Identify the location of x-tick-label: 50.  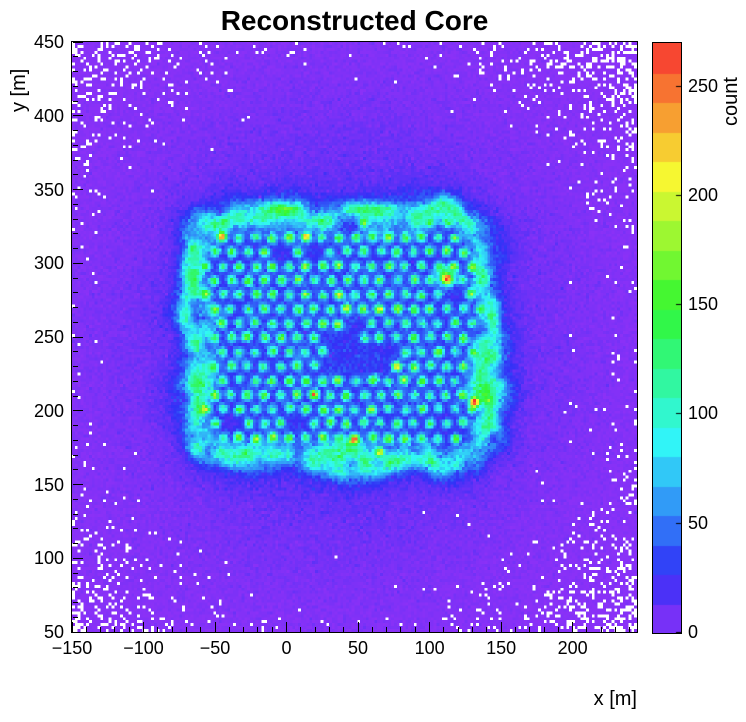
(358, 648).